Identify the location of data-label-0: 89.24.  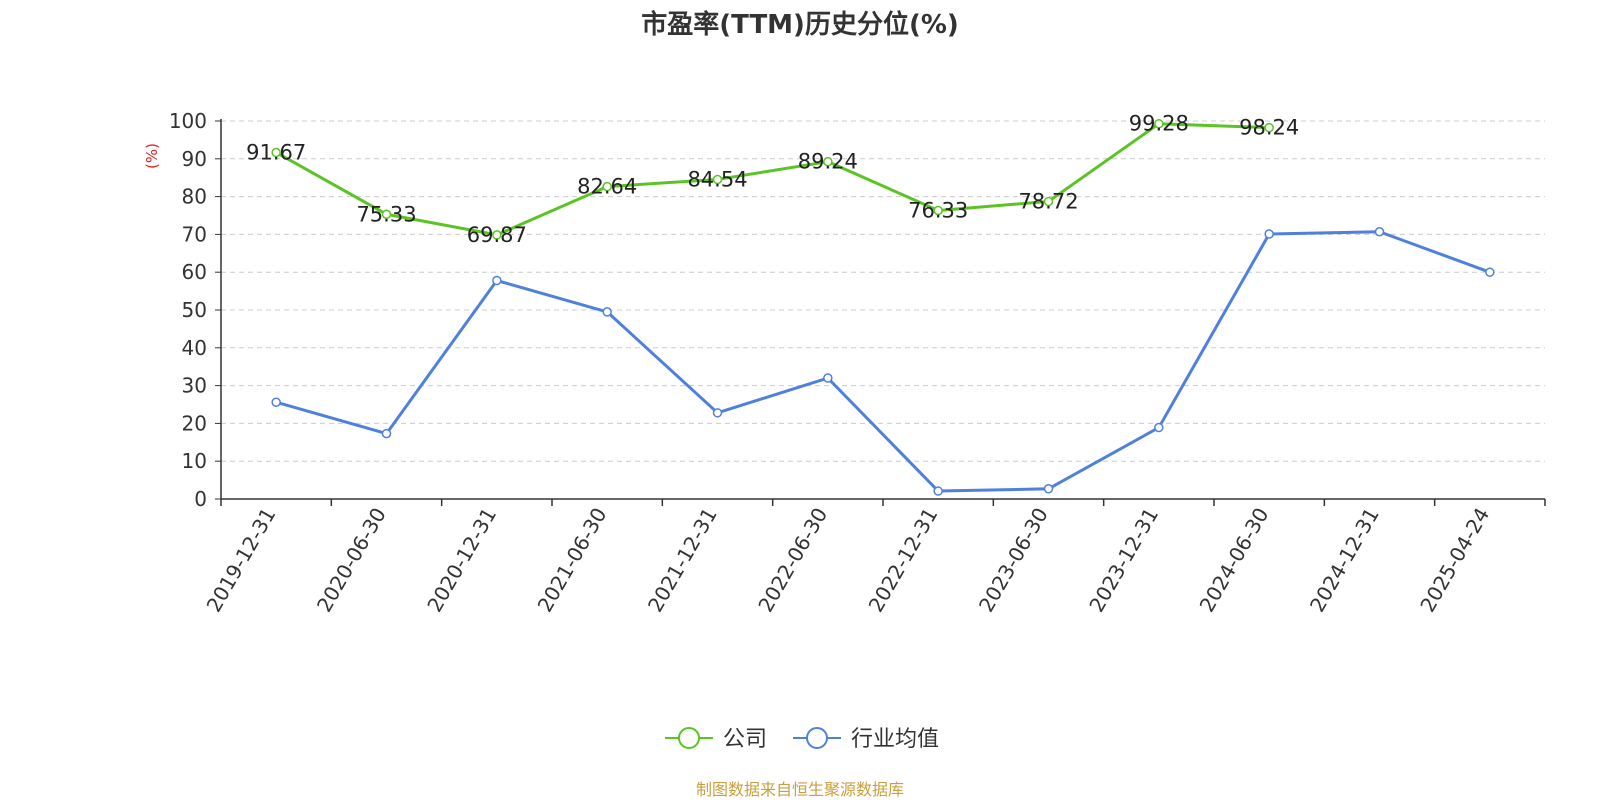
(828, 162).